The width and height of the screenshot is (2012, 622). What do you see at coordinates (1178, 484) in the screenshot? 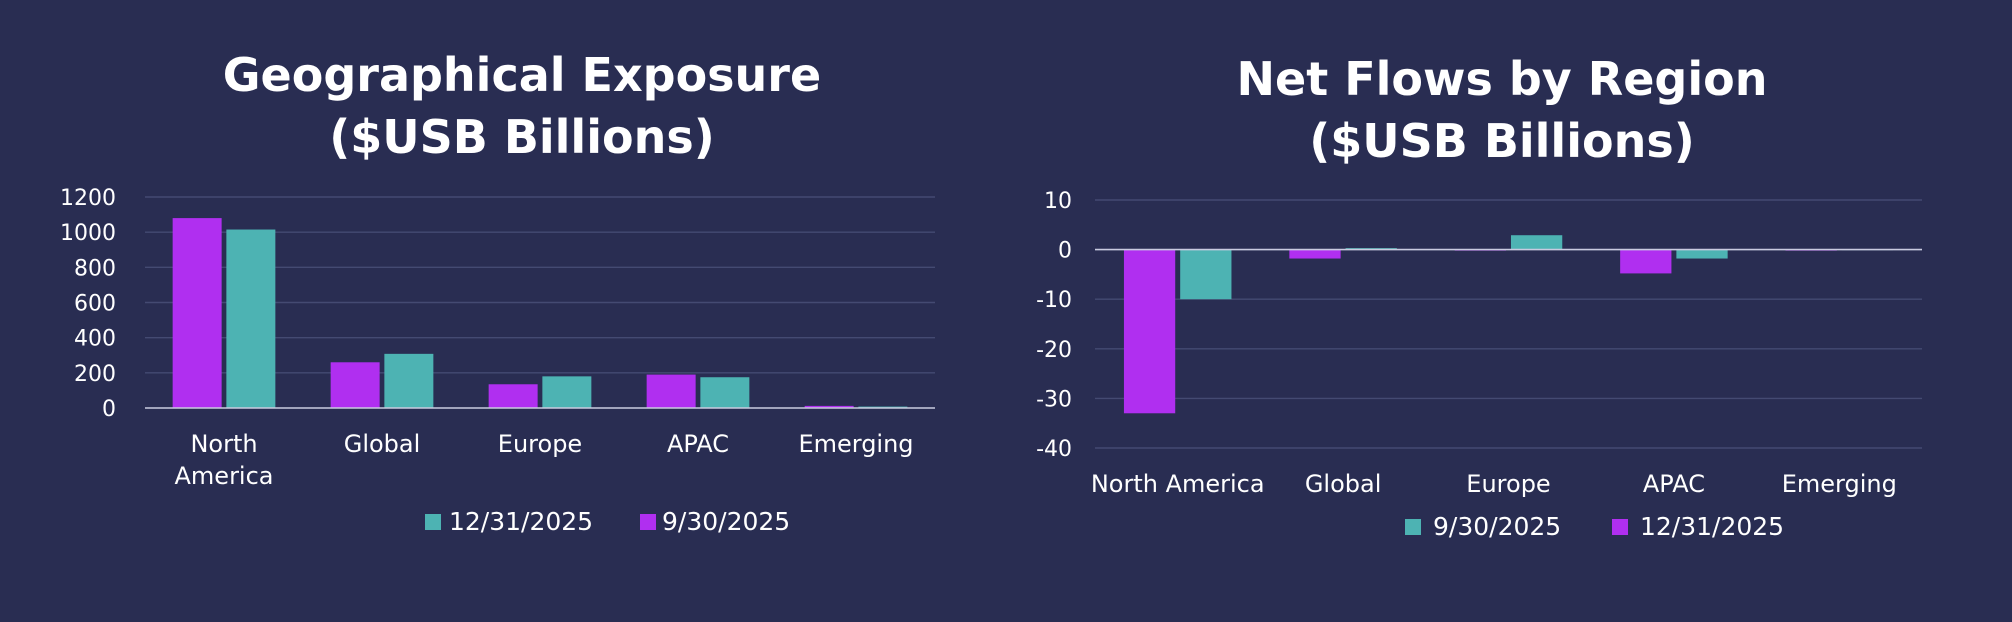
I see `chart2-category-label: North America` at bounding box center [1178, 484].